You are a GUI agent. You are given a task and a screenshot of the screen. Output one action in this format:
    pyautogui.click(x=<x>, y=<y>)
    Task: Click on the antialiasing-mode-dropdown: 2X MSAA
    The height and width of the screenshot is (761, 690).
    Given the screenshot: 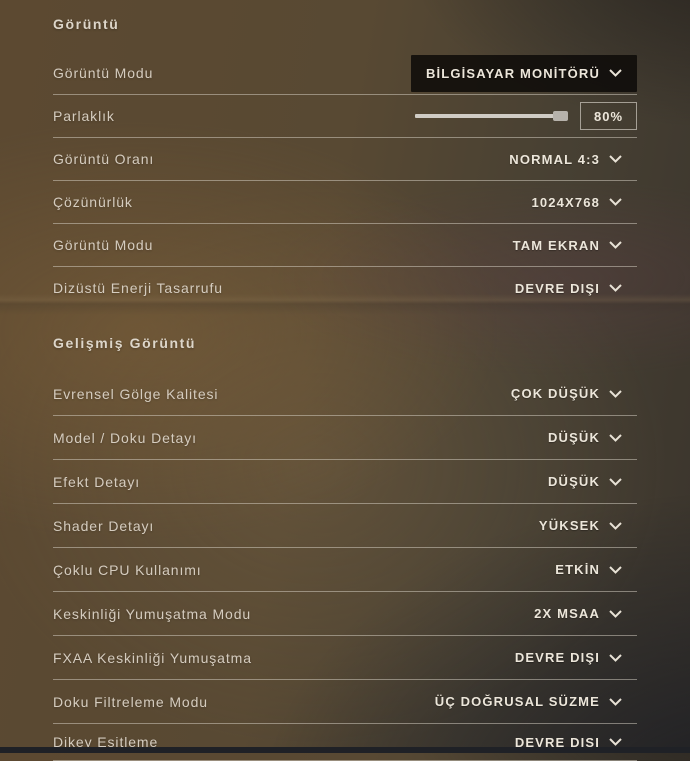 What is the action you would take?
    pyautogui.click(x=585, y=613)
    